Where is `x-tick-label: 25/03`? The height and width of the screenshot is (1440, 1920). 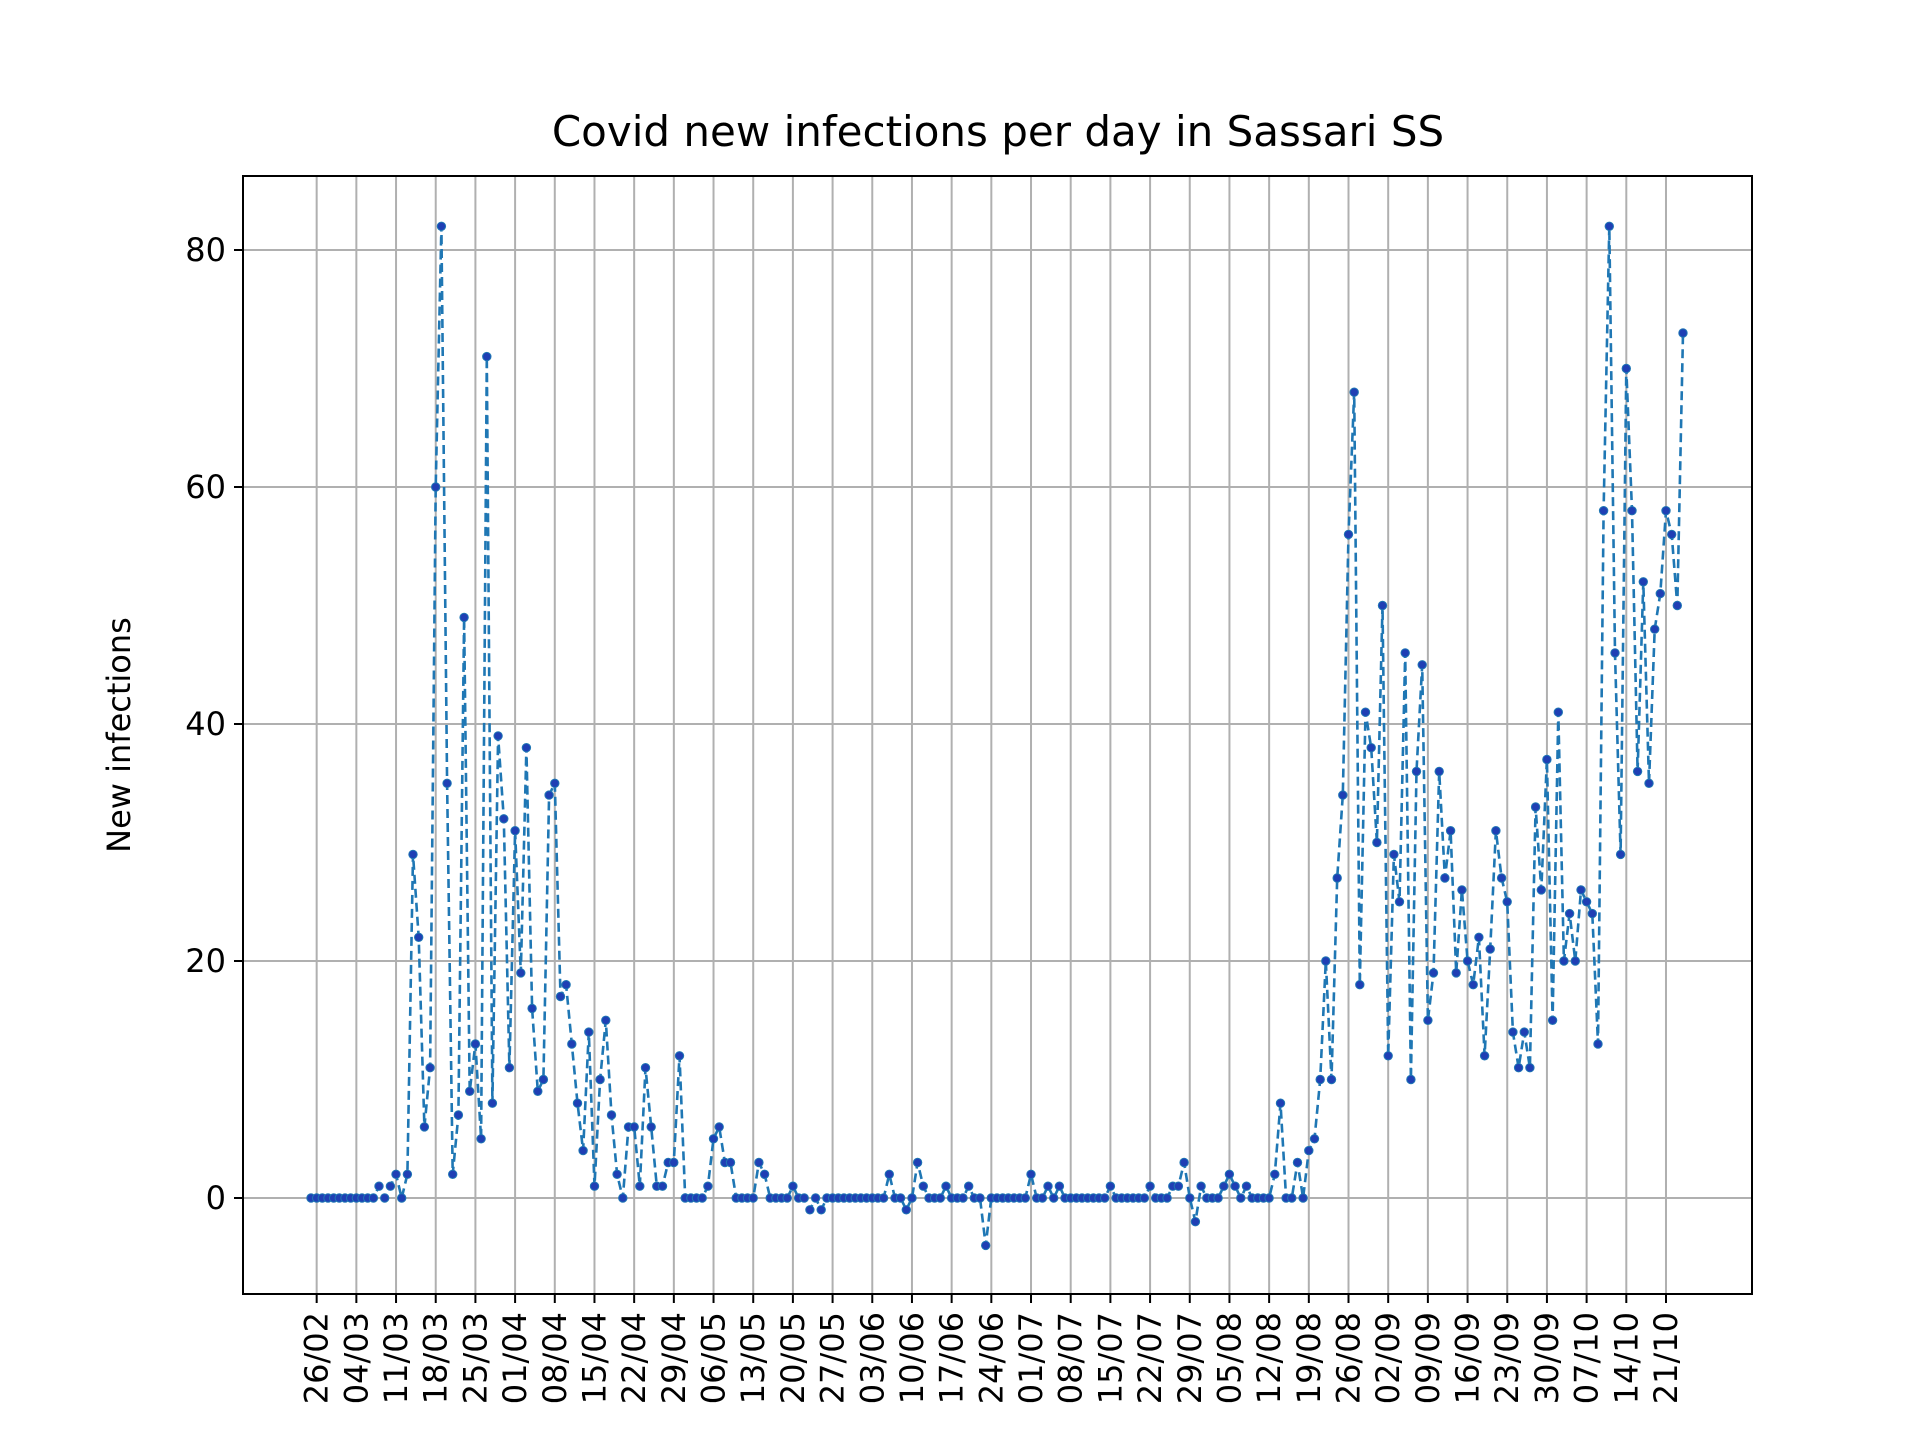
x-tick-label: 25/03 is located at coordinates (475, 1358).